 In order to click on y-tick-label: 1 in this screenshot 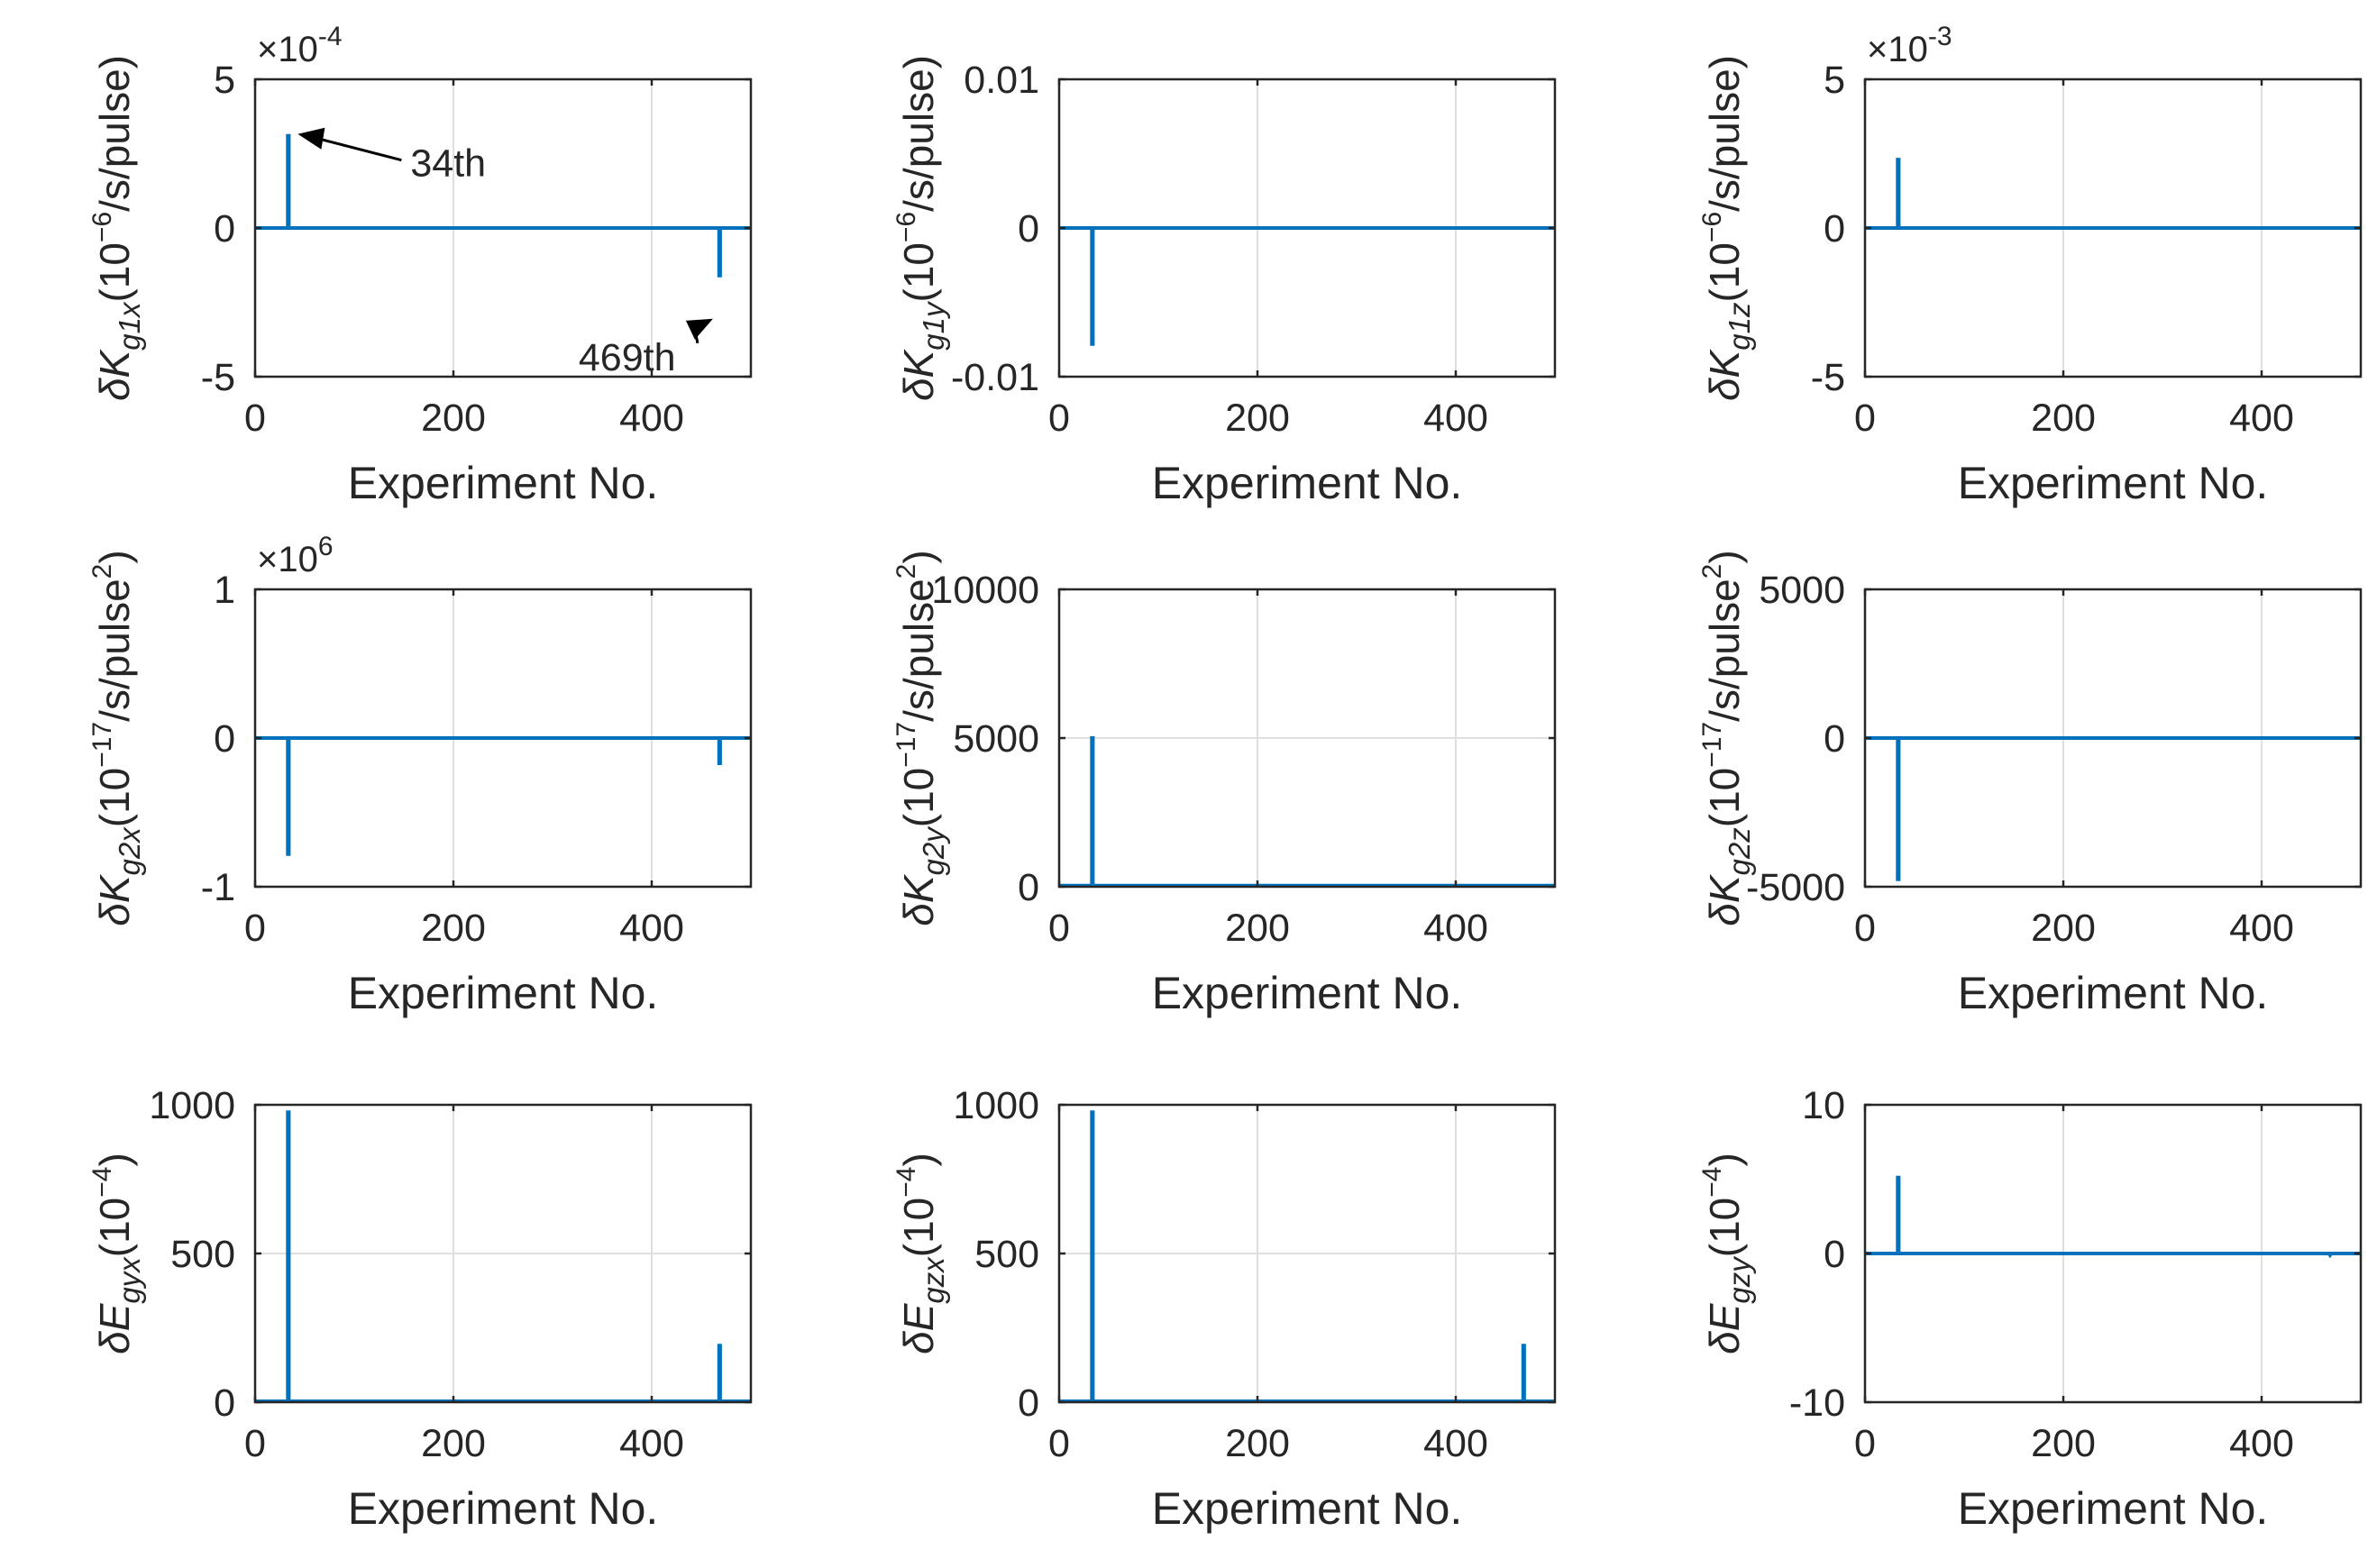, I will do `click(224, 590)`.